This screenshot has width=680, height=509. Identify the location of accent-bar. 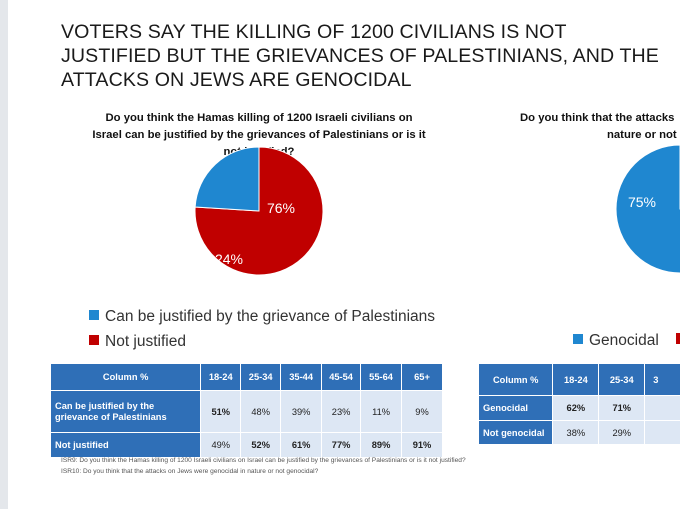
(4, 254).